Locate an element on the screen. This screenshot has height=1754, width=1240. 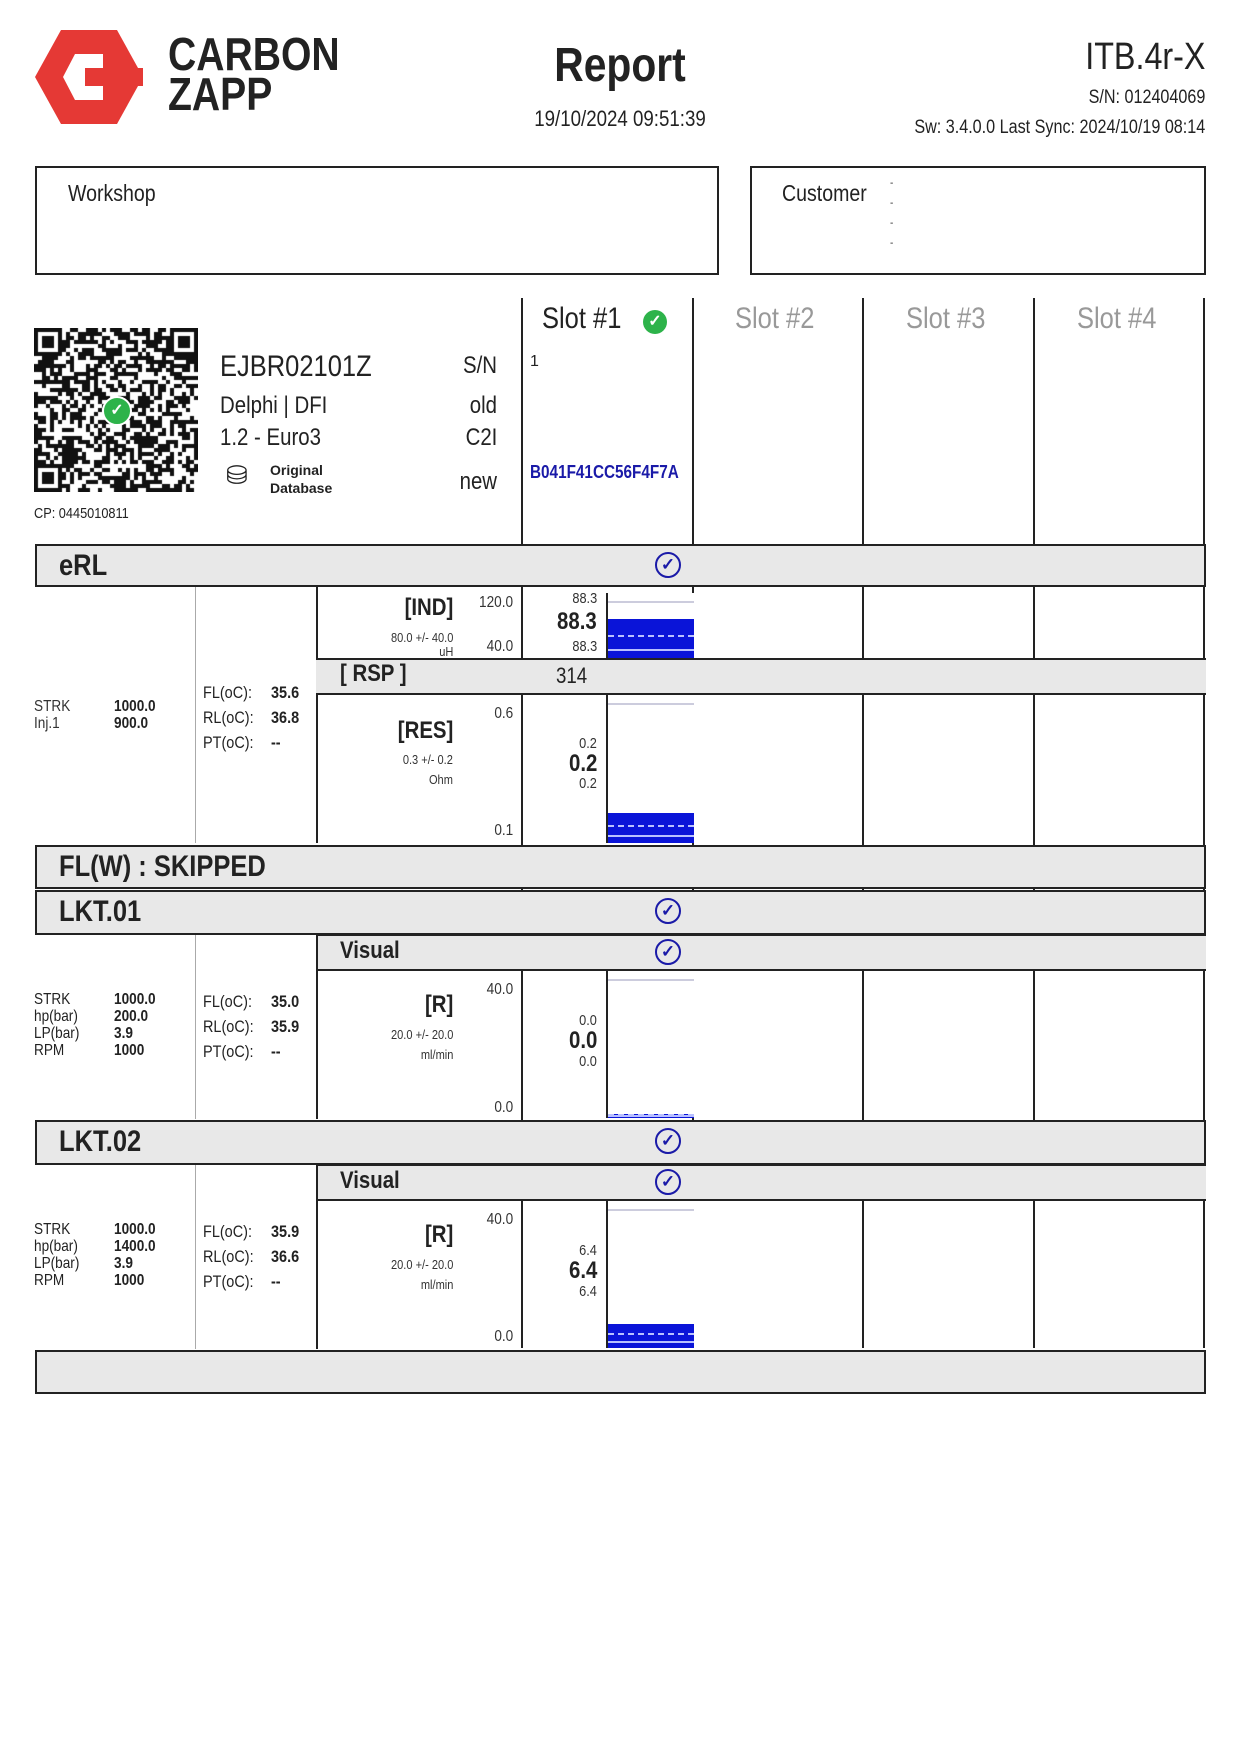
slot-4-label: Slot #4 is located at coordinates (1117, 318).